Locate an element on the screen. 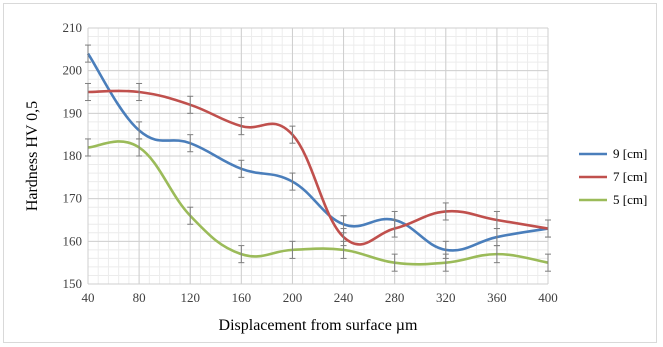 Image resolution: width=663 pixels, height=347 pixels. y-tick-label: 180 is located at coordinates (73, 155).